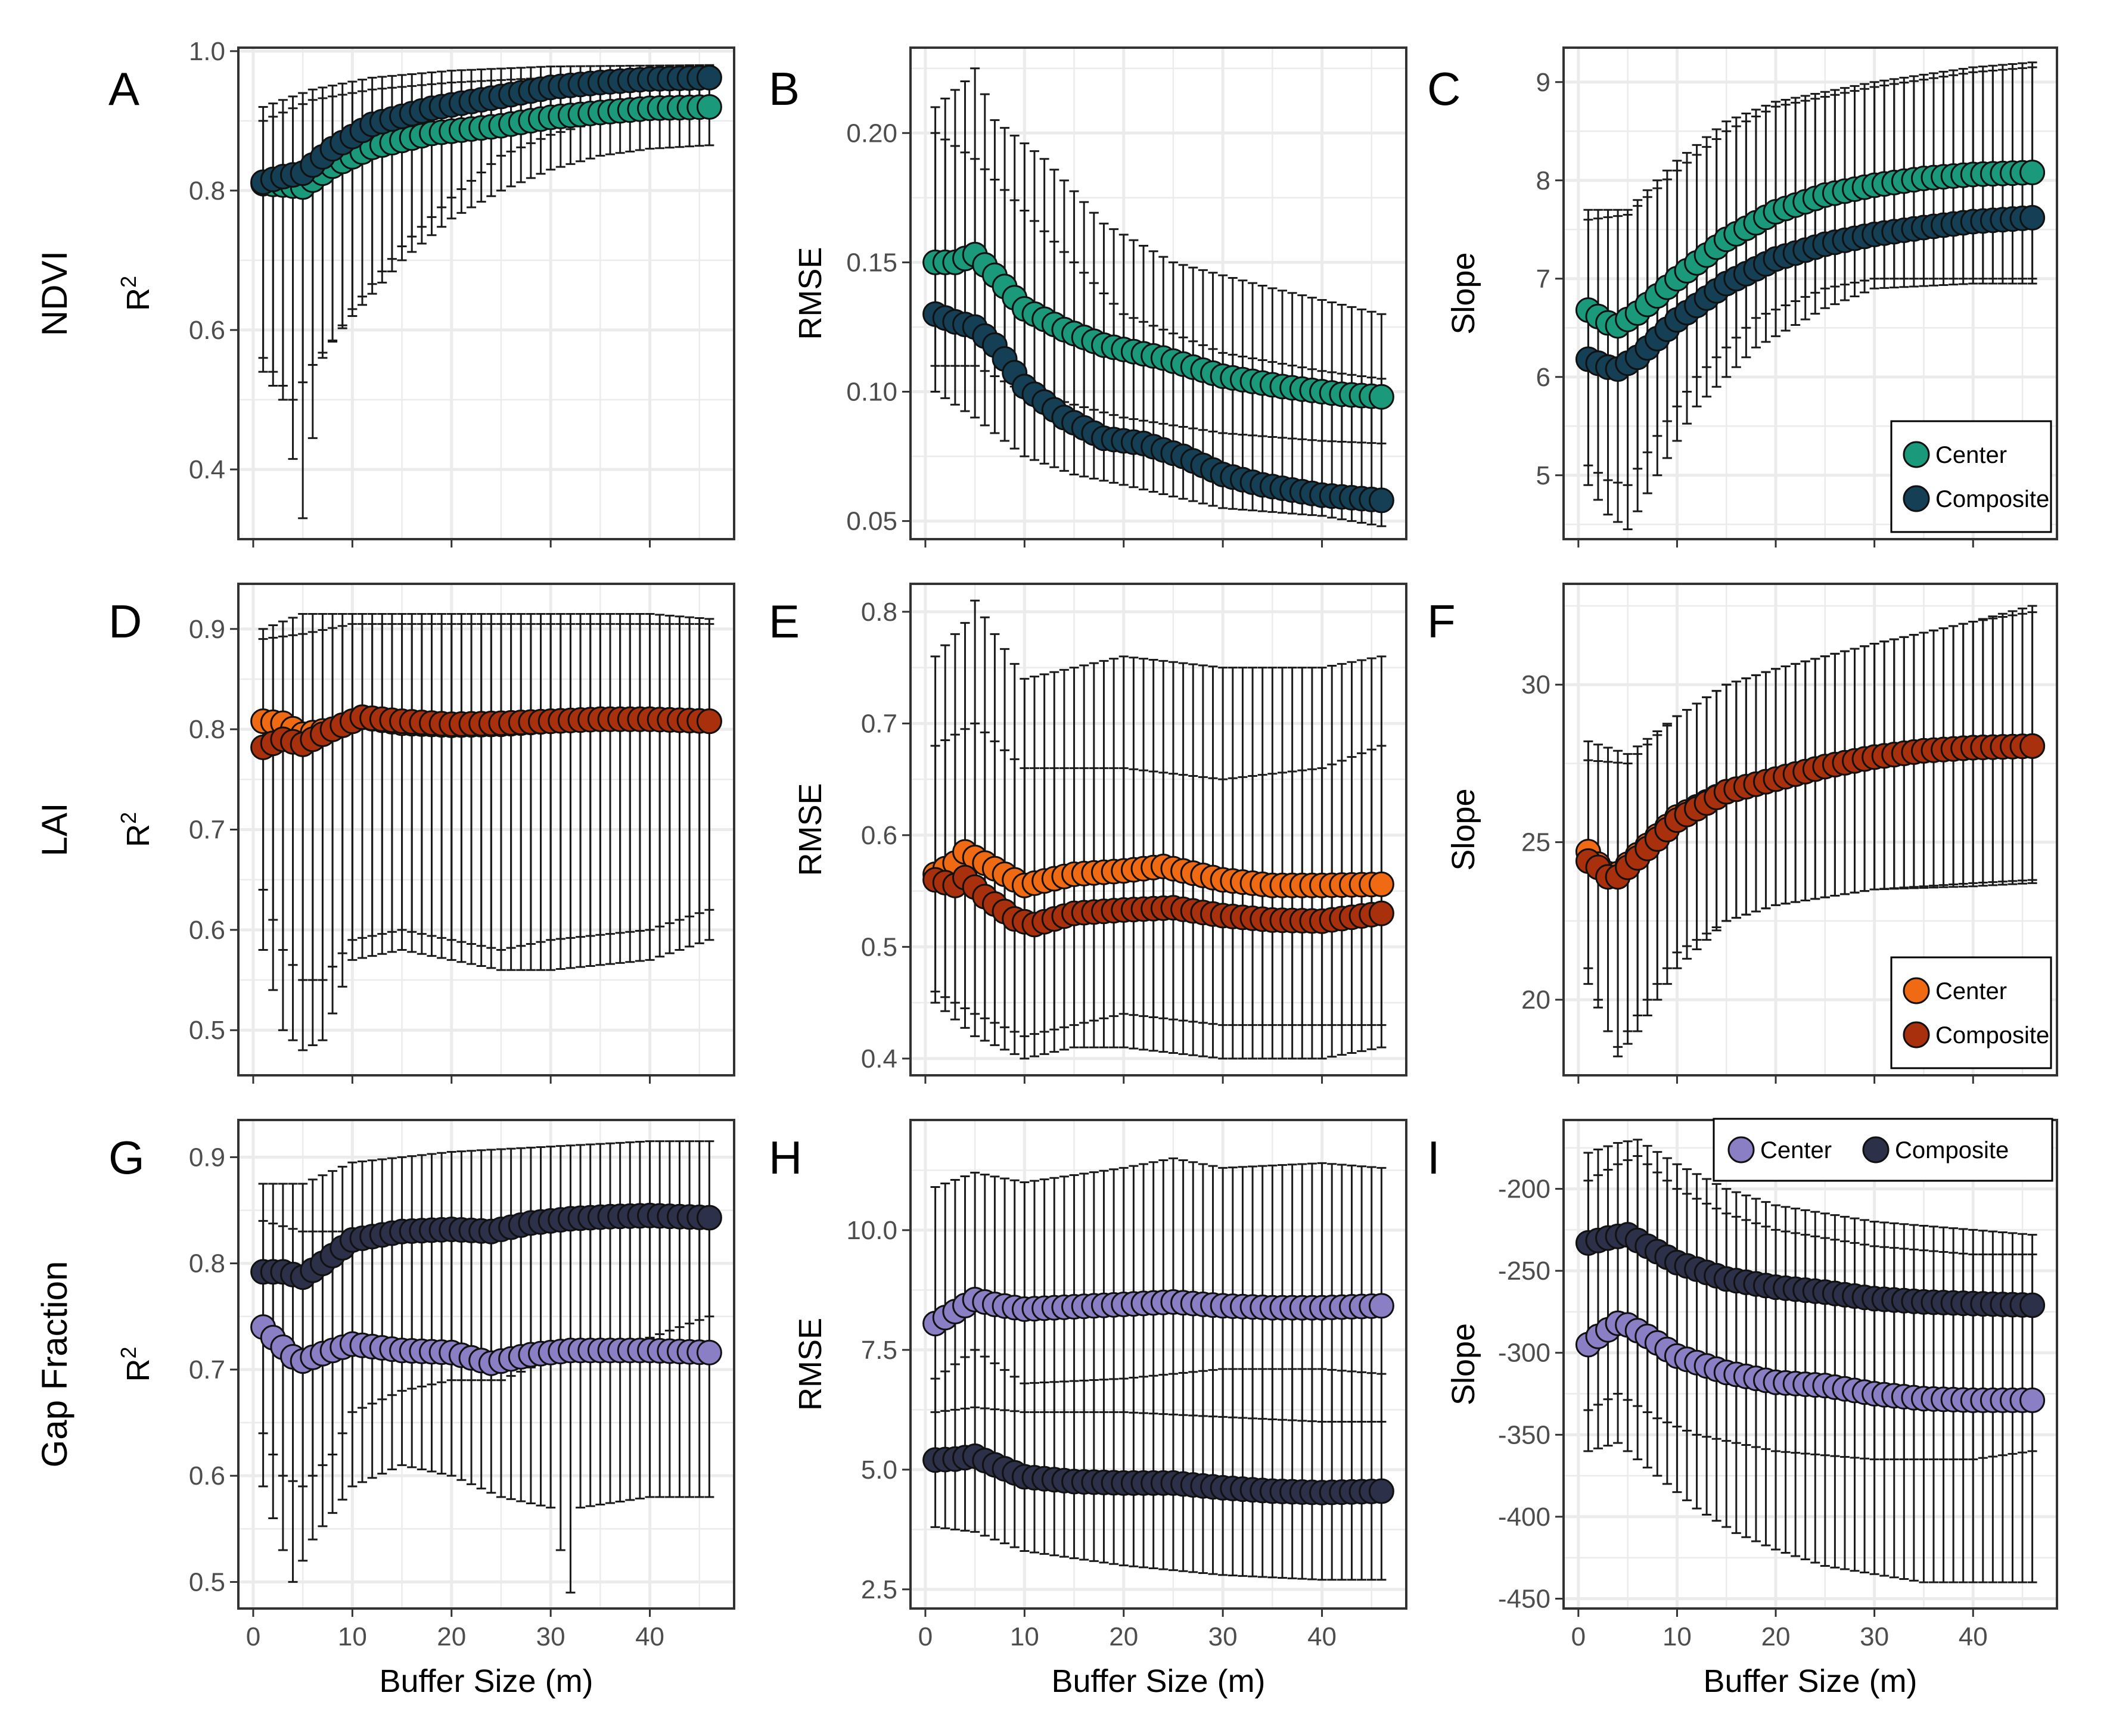 Image resolution: width=2110 pixels, height=1736 pixels. Describe the element at coordinates (1524, 1434) in the screenshot. I see `y-tick-label: -350` at that location.